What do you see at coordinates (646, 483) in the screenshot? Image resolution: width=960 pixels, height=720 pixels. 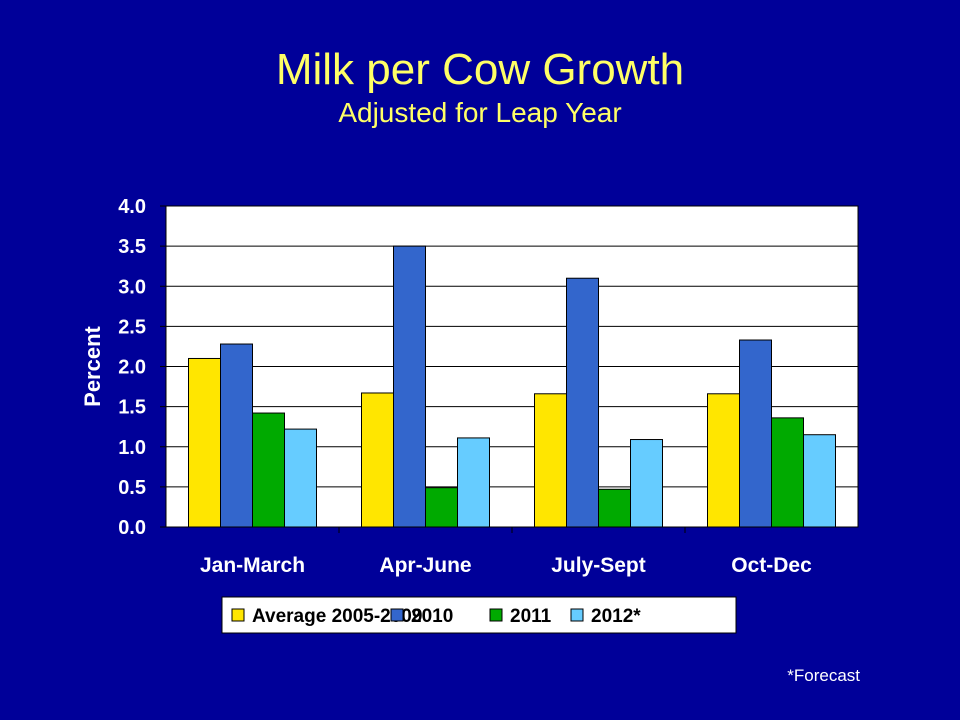 I see `bar-2012--july-sept` at bounding box center [646, 483].